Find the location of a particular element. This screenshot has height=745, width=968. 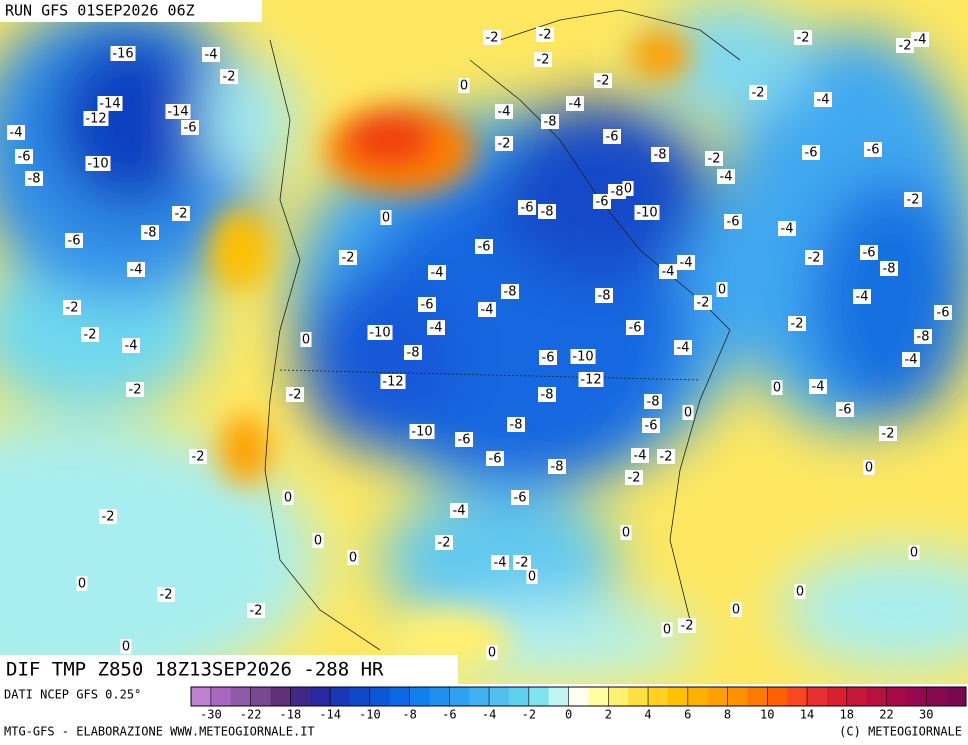

data-source: DATI NCEP GFS 0.25° is located at coordinates (72, 695).